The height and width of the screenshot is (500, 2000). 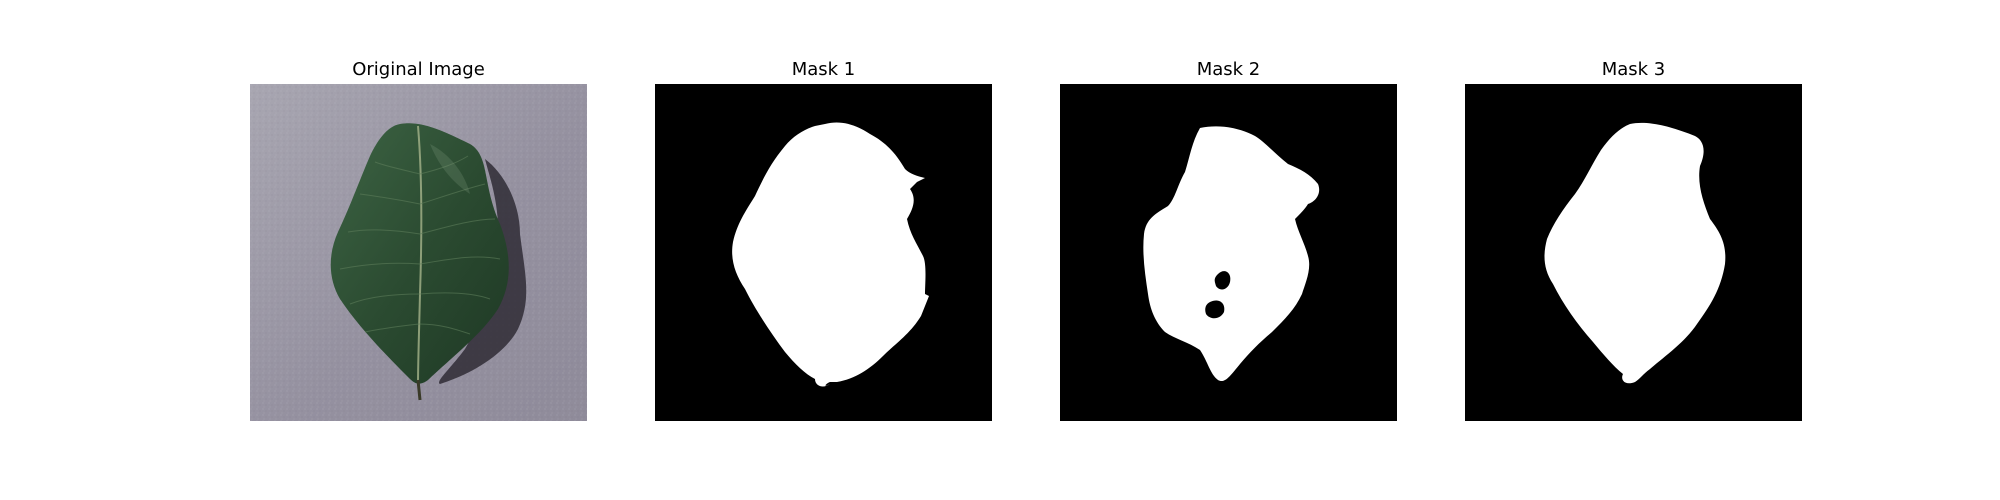 What do you see at coordinates (823, 69) in the screenshot?
I see `panel-title: Mask 1` at bounding box center [823, 69].